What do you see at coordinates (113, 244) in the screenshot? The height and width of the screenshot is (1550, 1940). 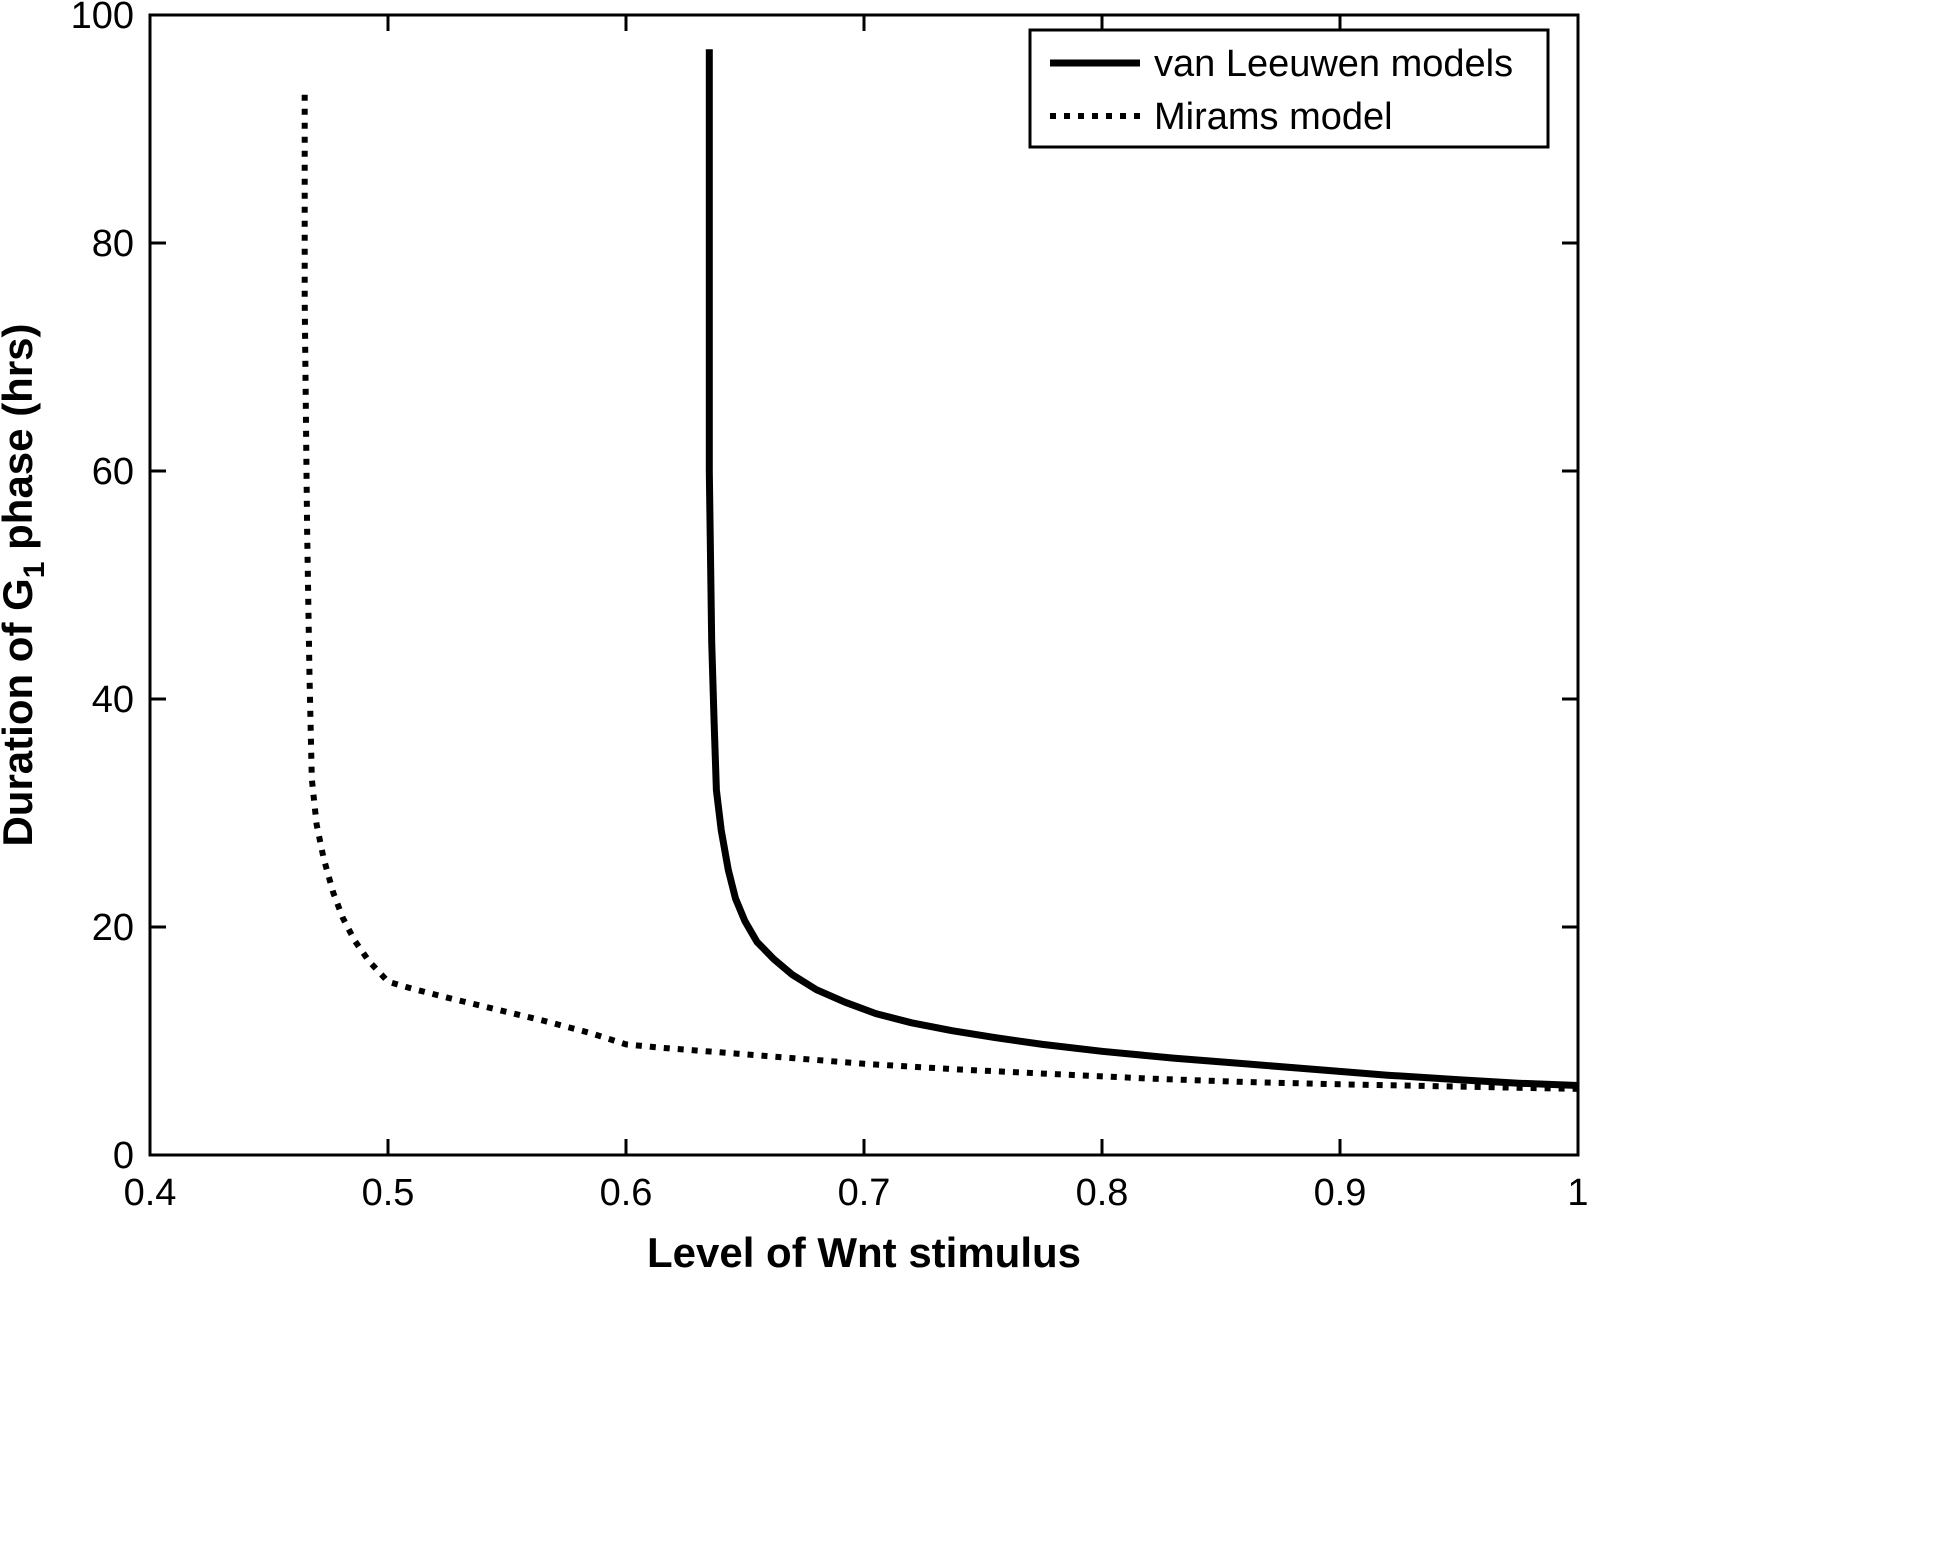 I see `y-tick-label: 80` at bounding box center [113, 244].